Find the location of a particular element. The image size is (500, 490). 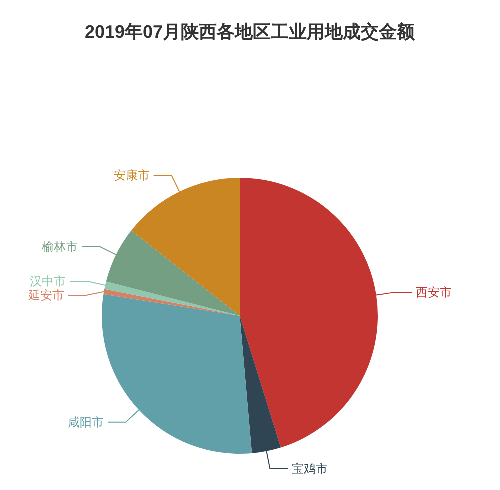

slice-label: 西安市 is located at coordinates (434, 293).